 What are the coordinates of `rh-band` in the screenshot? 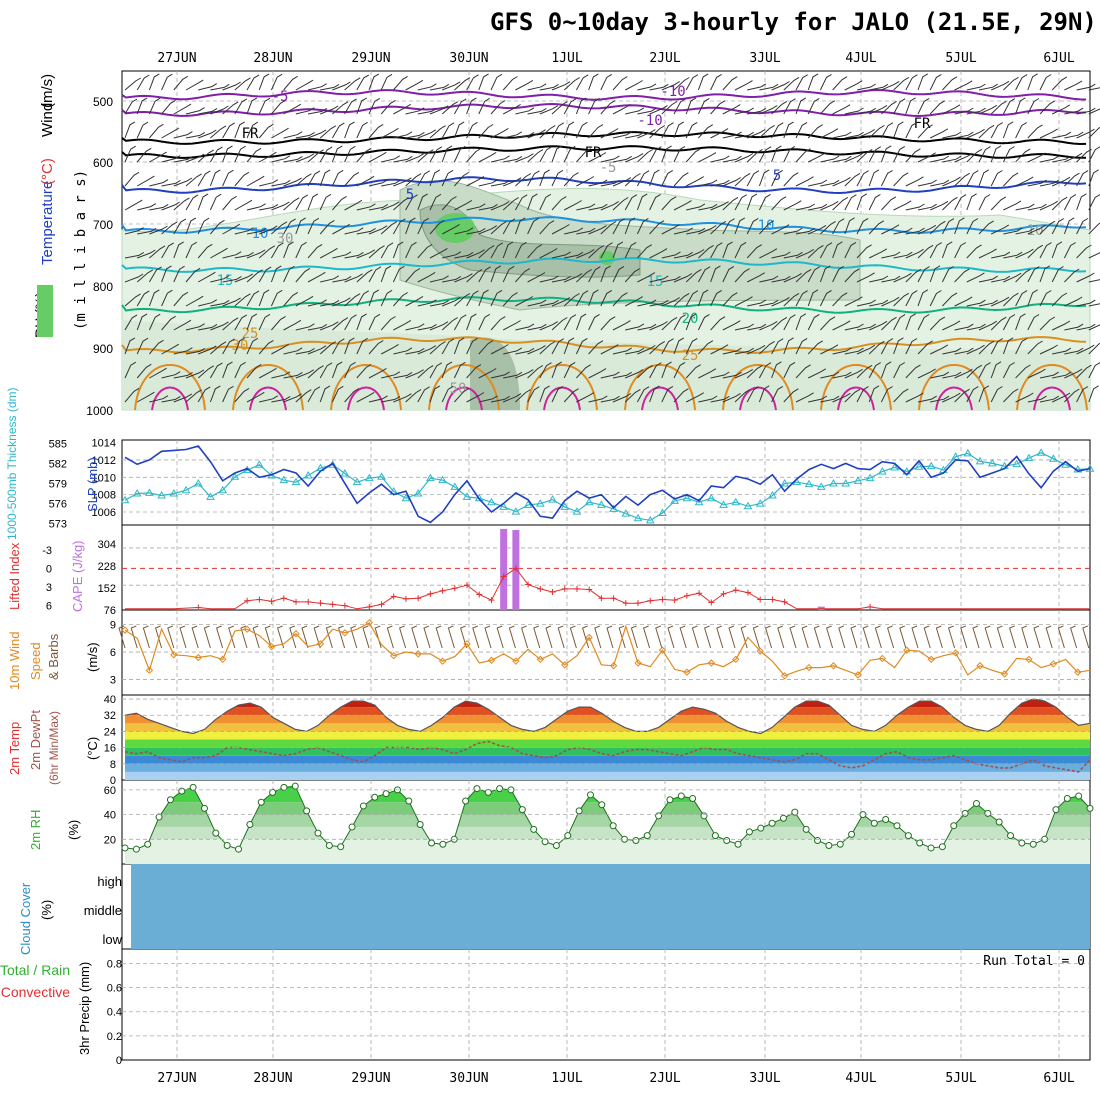 It's located at (607, 808).